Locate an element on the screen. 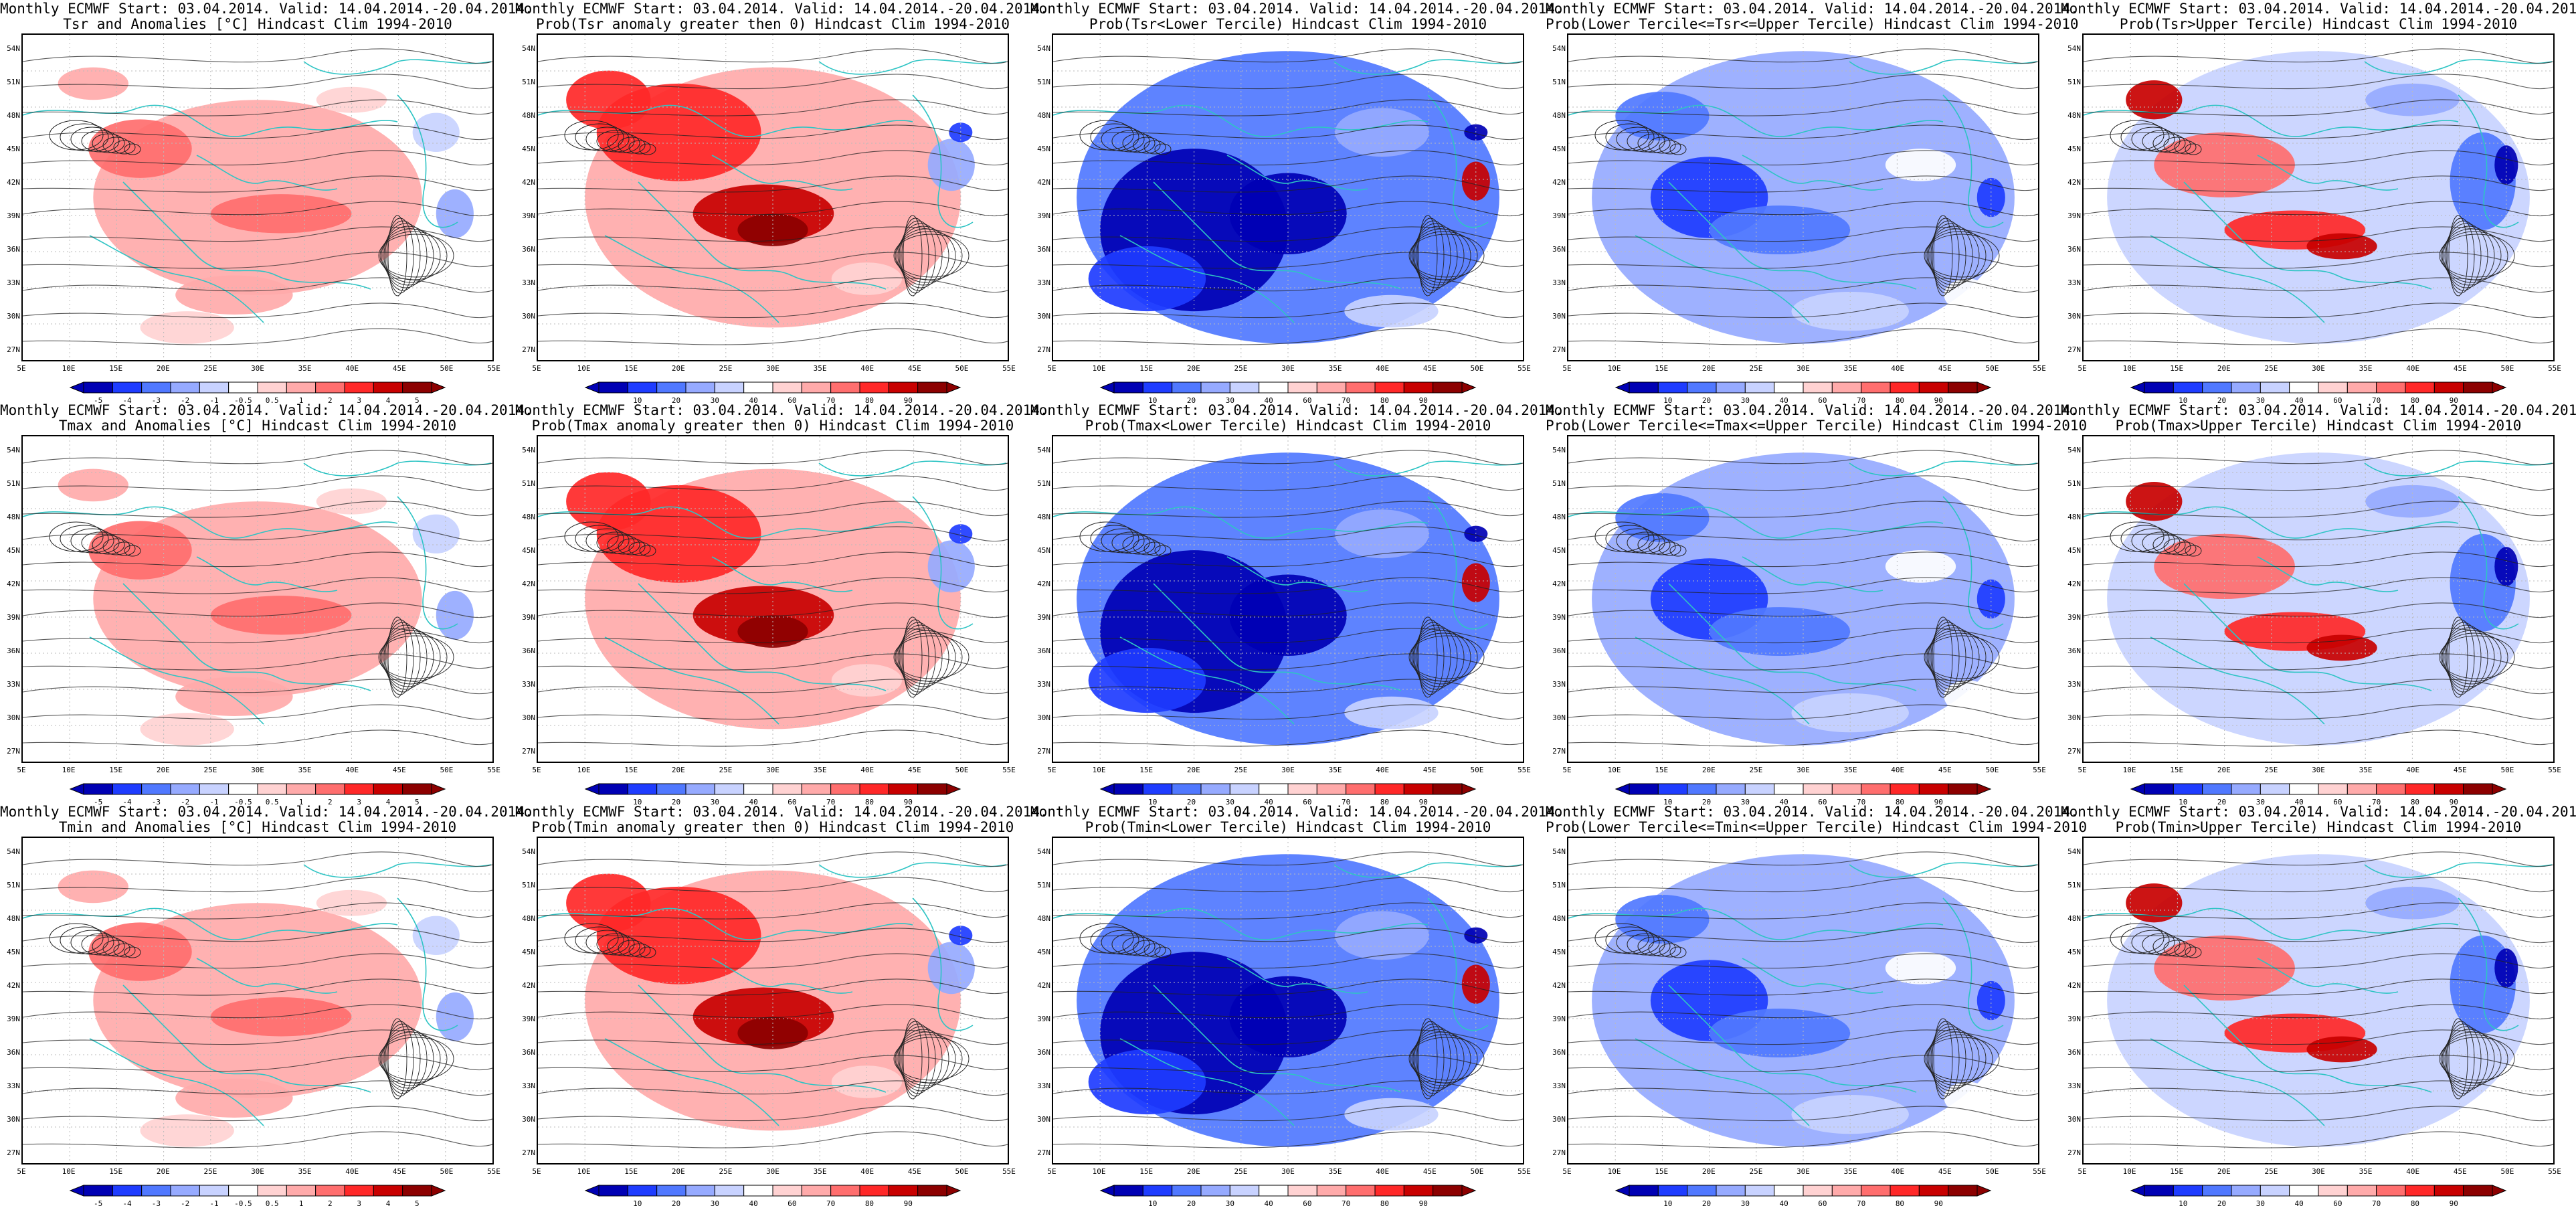 Image resolution: width=2576 pixels, height=1208 pixels. colorbar-tick-label: 2 is located at coordinates (330, 802).